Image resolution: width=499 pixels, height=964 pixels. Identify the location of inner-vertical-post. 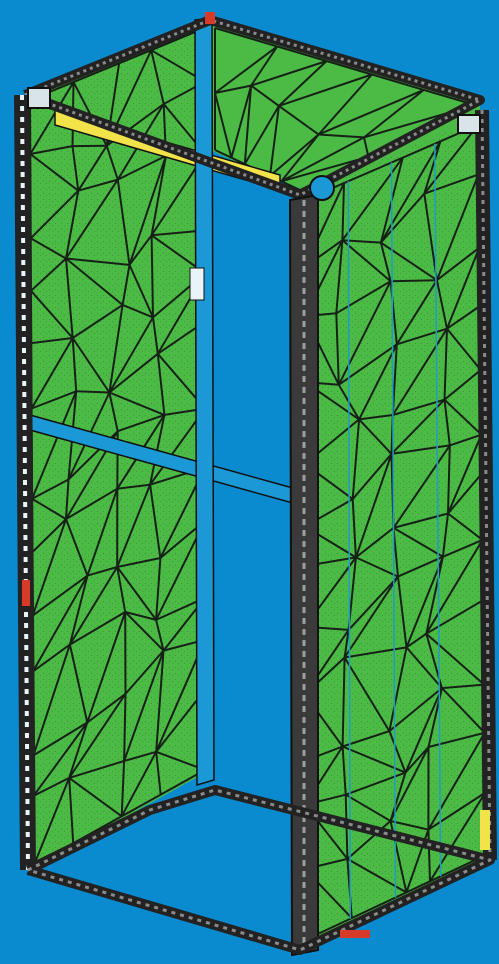
(204, 402).